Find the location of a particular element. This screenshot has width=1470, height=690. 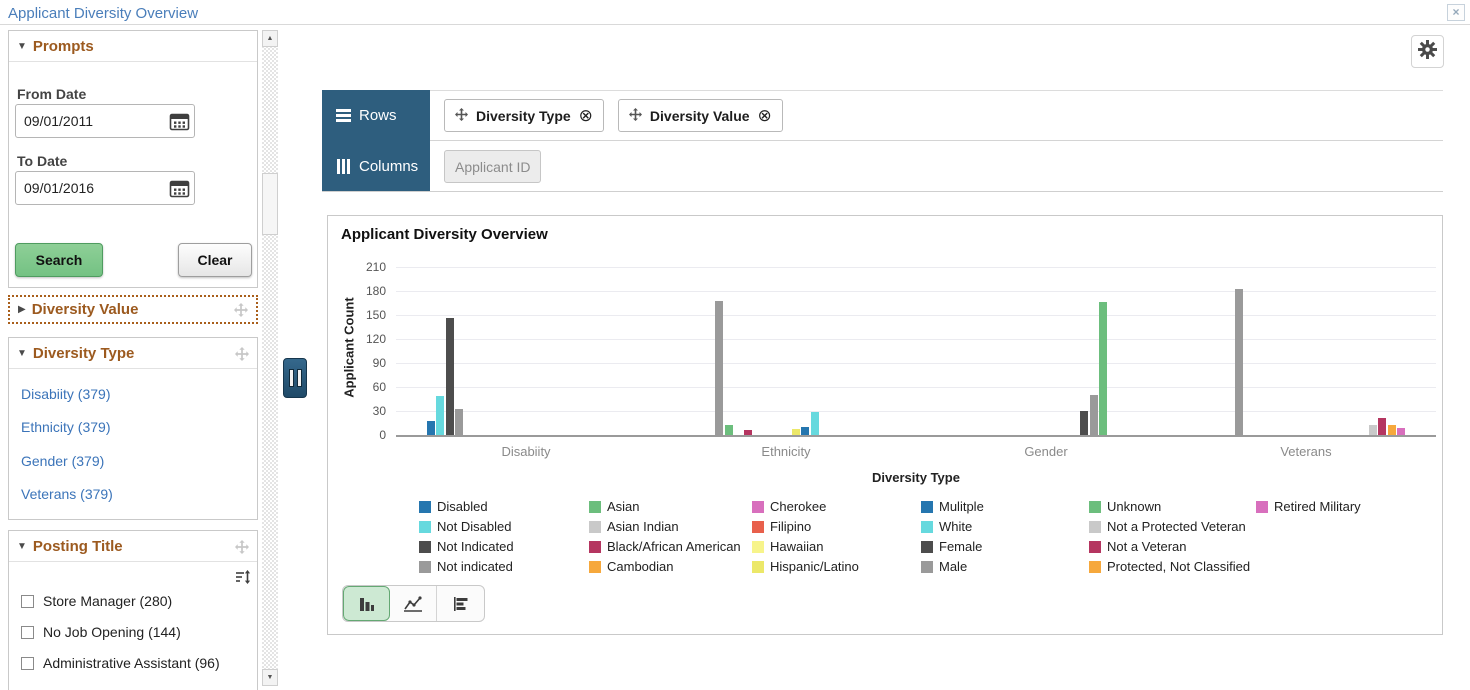

diversity-type-link-ethnicity: Ethnicity (379) is located at coordinates (66, 427).